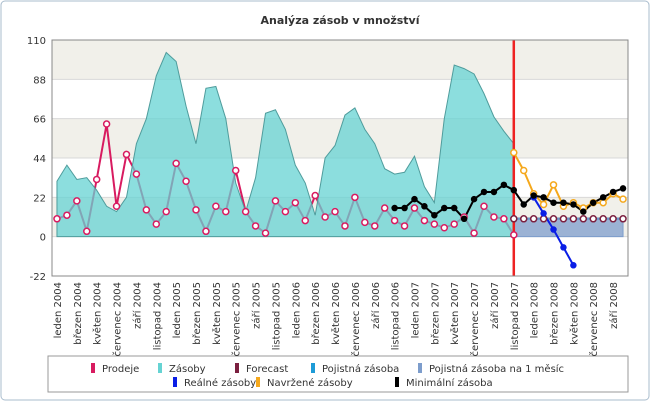 The height and width of the screenshot is (401, 650). Describe the element at coordinates (197, 313) in the screenshot. I see `x-tick-label: březen 2005` at that location.